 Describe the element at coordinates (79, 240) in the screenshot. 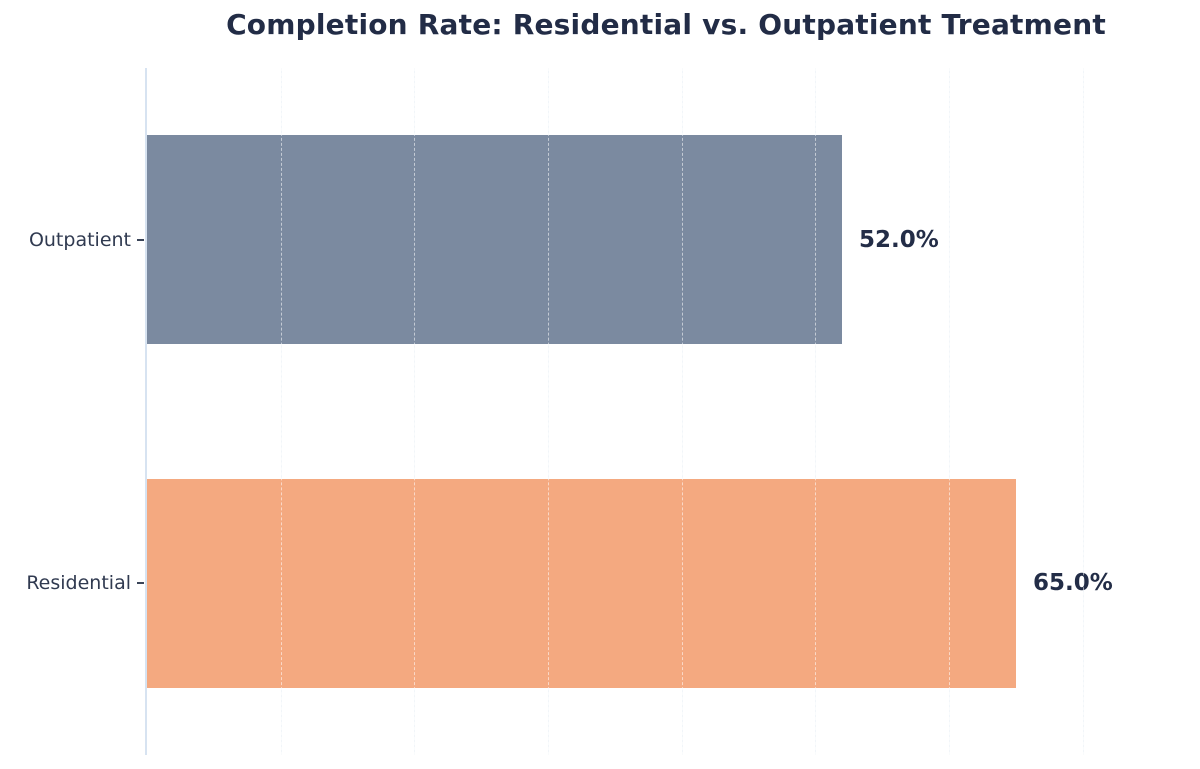

I see `y-tick-label: Outpatient` at that location.